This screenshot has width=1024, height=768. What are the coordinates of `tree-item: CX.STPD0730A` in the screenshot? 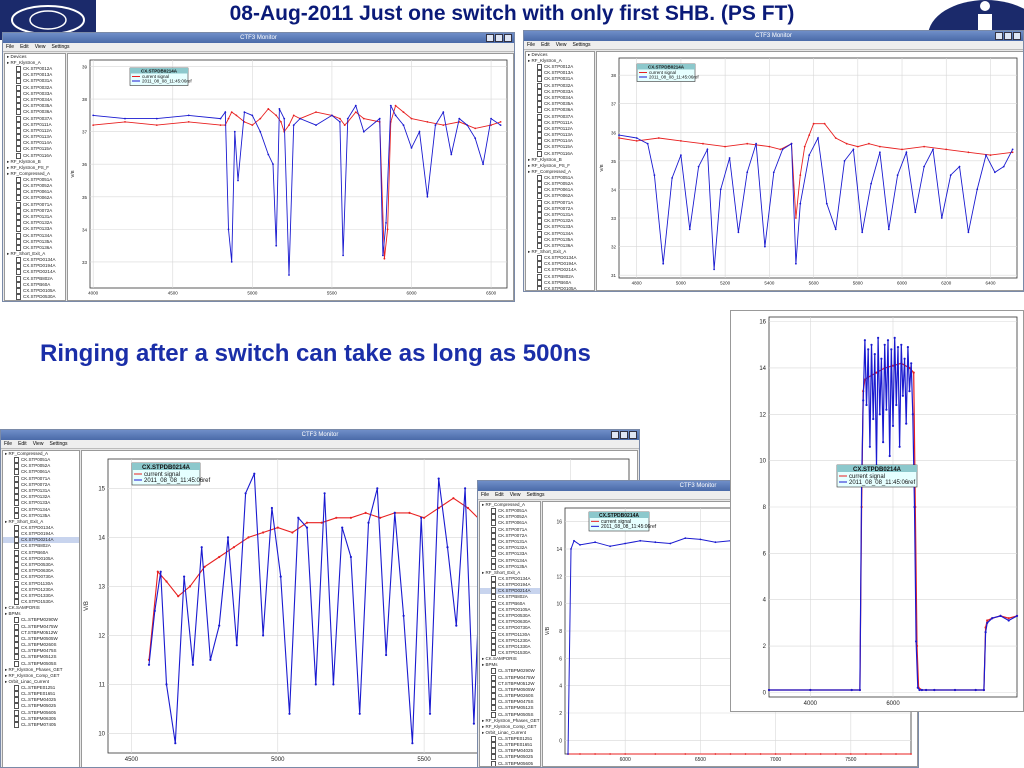 It's located at (510, 628).